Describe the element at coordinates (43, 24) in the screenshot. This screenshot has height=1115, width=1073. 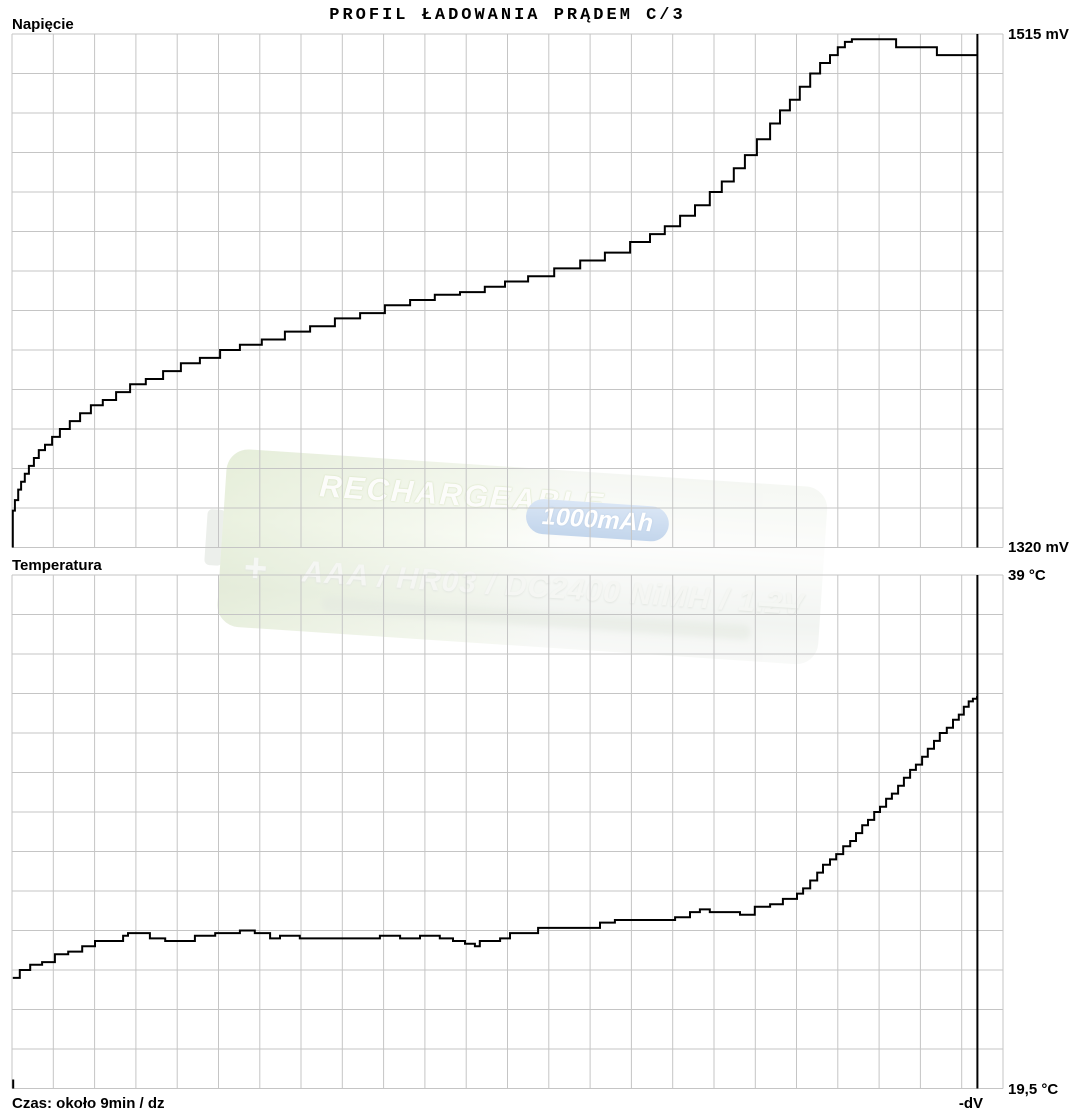
I see `voltage-chart-label: Napięcie` at that location.